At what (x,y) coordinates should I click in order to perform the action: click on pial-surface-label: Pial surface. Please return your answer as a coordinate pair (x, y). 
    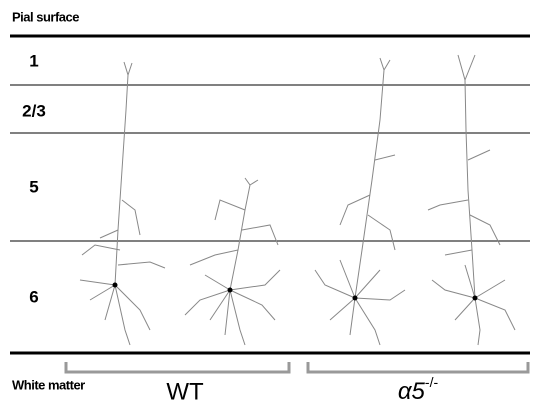
    Looking at the image, I should click on (45, 16).